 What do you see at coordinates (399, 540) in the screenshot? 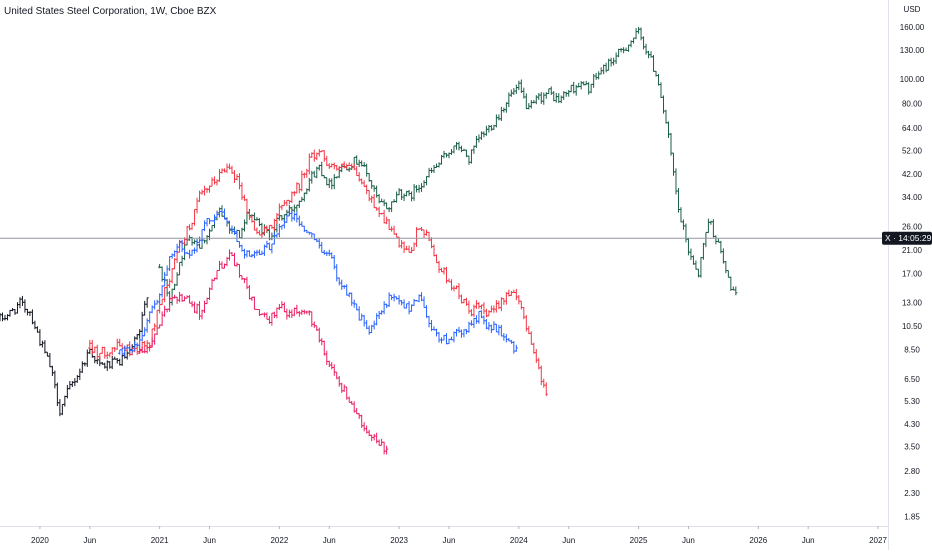
I see `time-tick-label: 2023` at bounding box center [399, 540].